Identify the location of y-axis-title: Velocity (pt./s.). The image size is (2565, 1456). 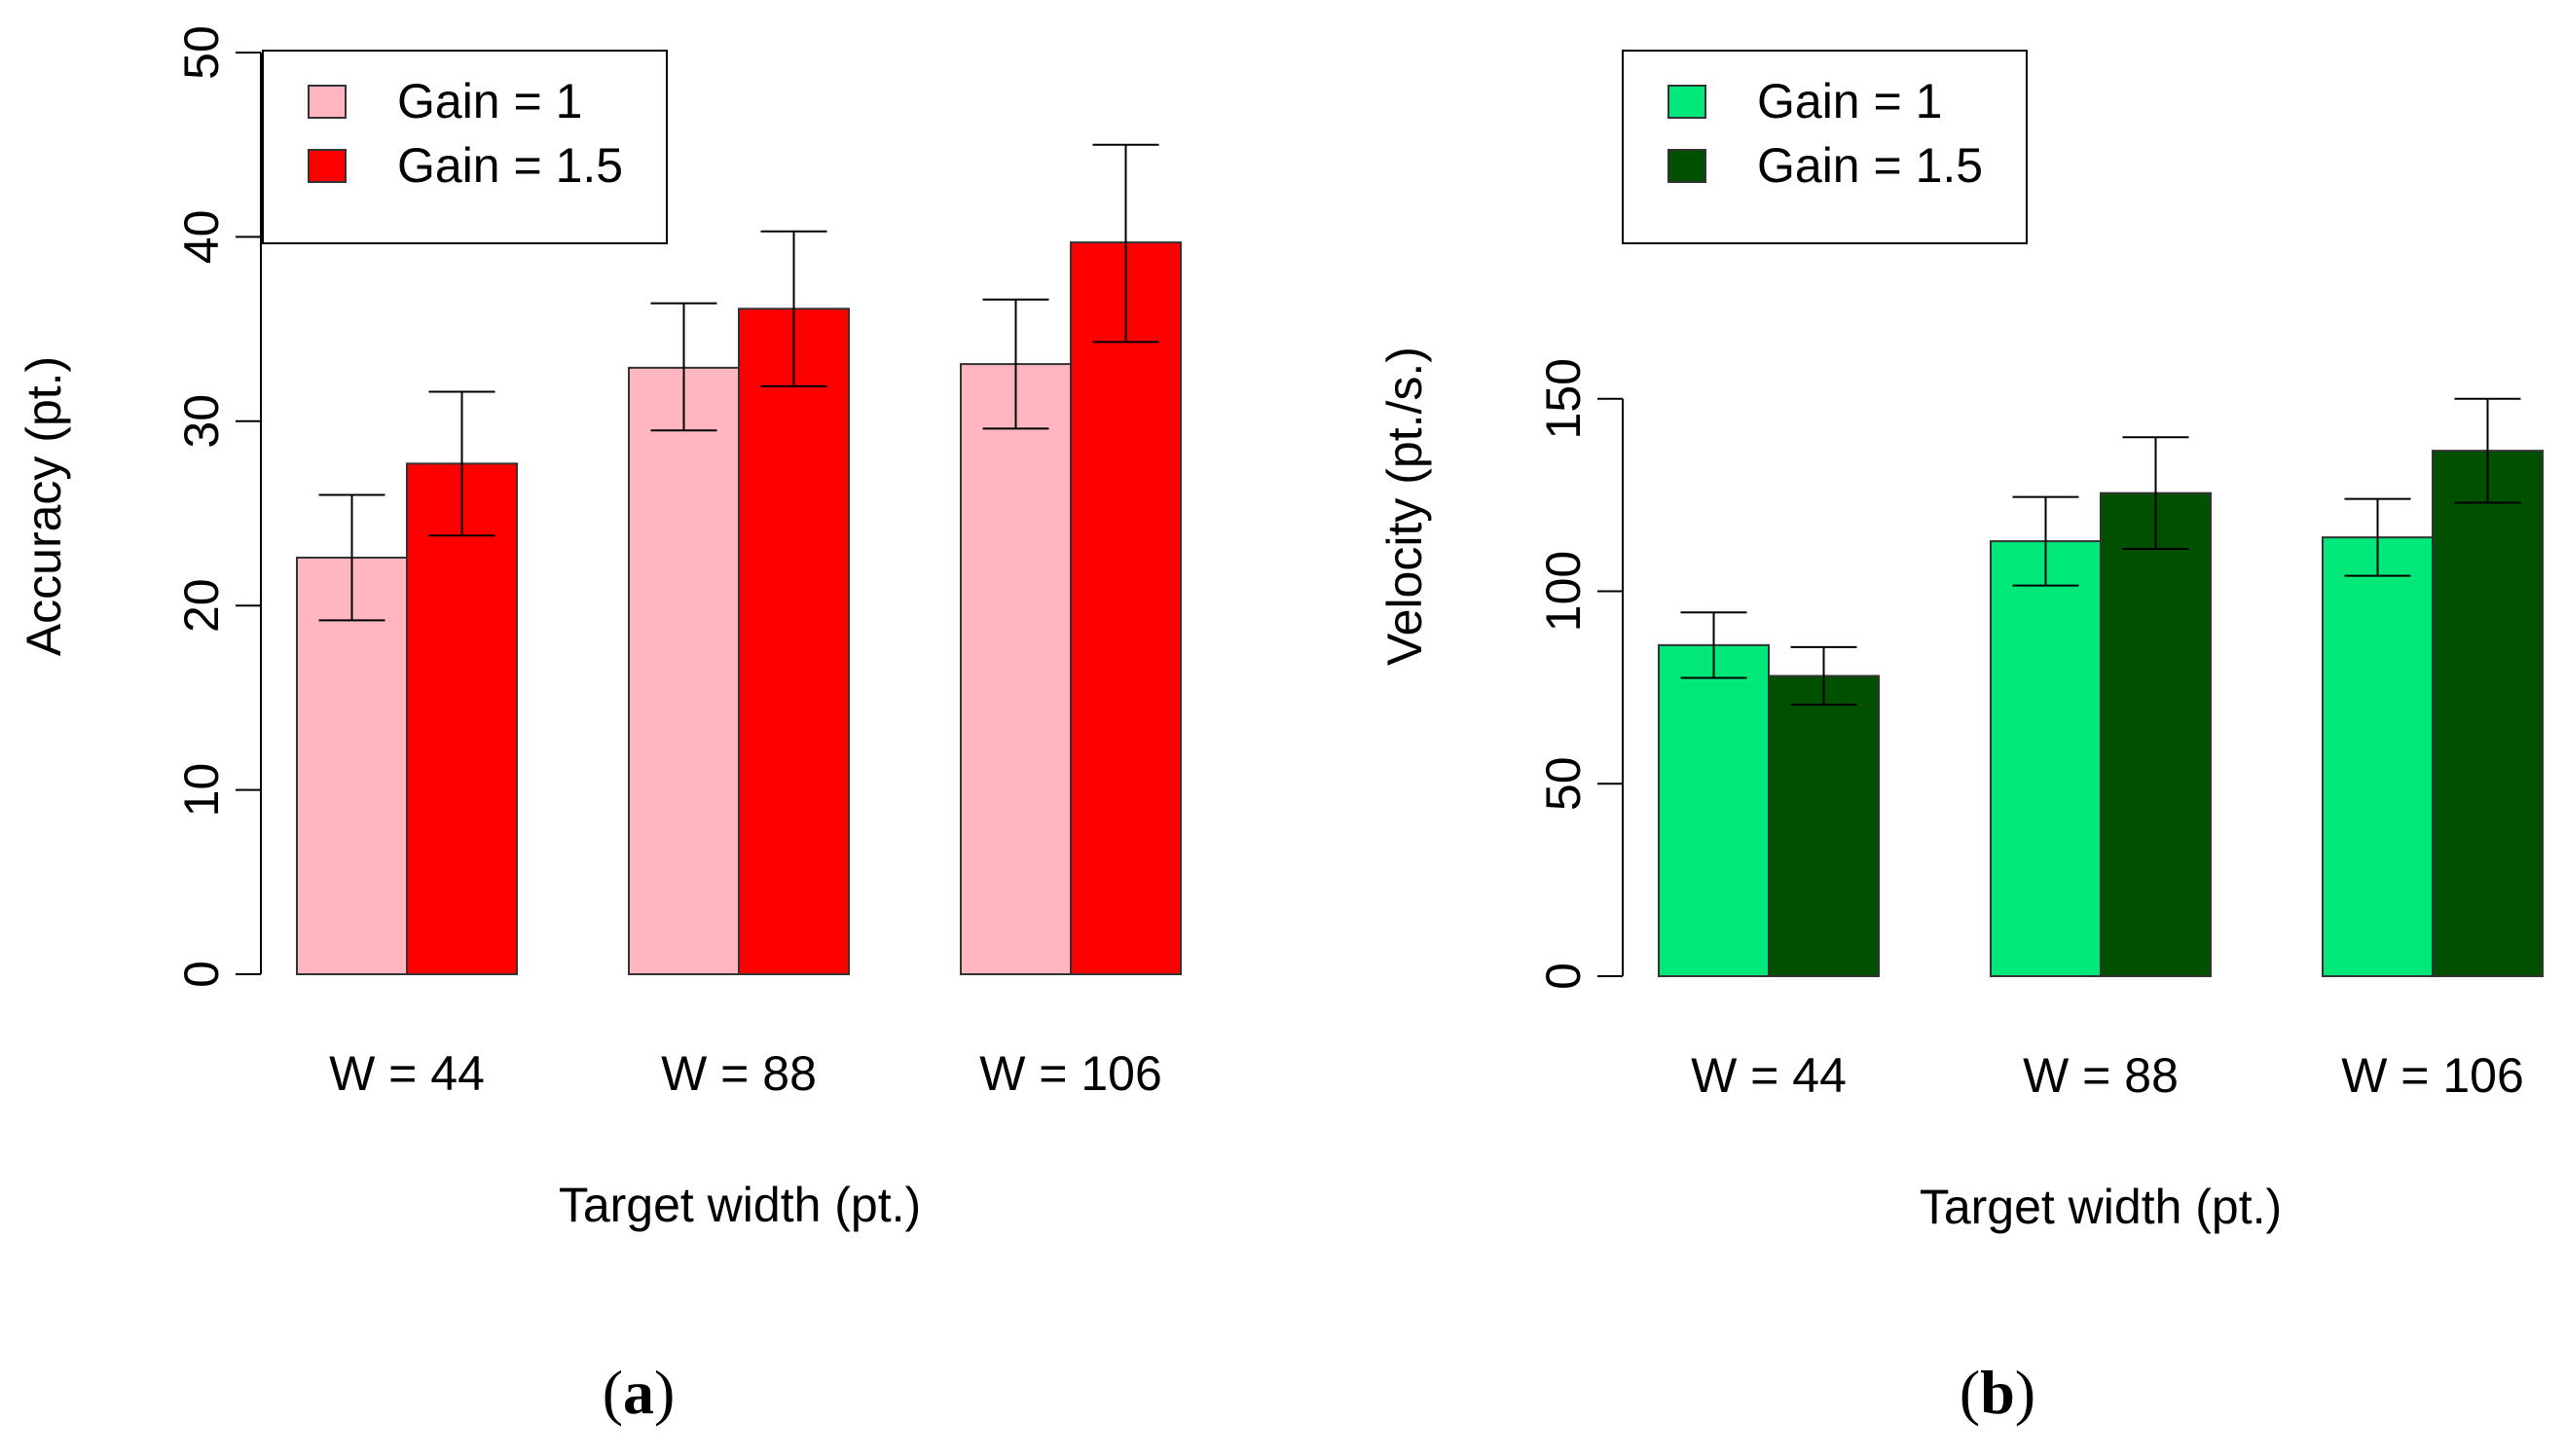
(1405, 506).